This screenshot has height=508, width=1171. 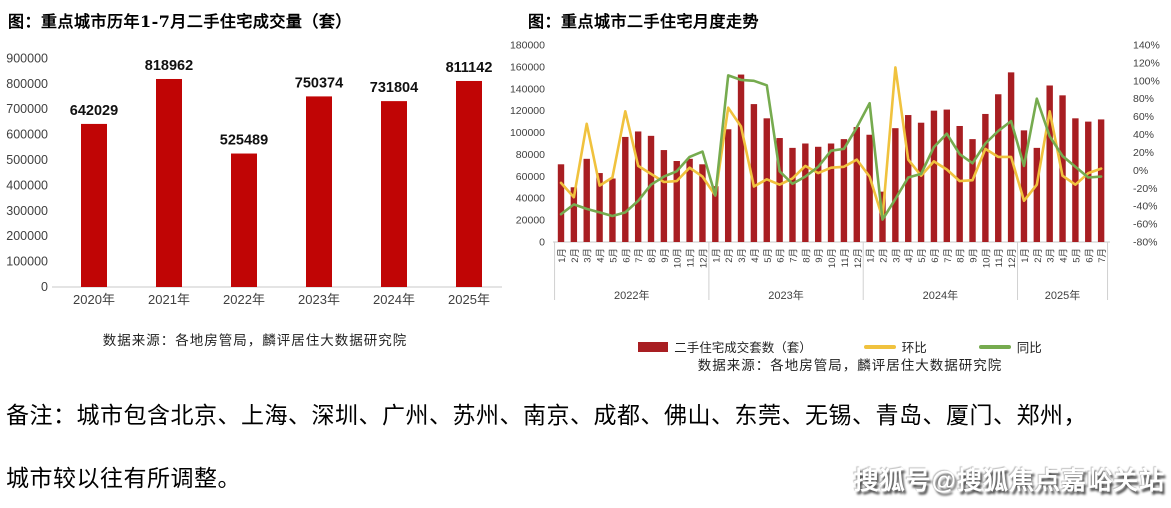 What do you see at coordinates (27, 109) in the screenshot?
I see `svg-text: 700000` at bounding box center [27, 109].